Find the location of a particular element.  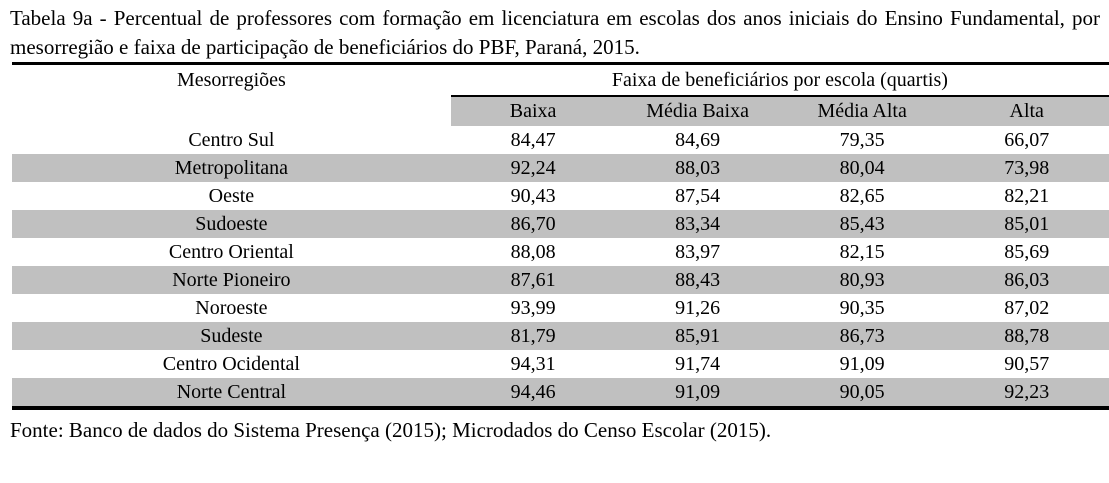

row-label: Sudeste is located at coordinates (231, 336).